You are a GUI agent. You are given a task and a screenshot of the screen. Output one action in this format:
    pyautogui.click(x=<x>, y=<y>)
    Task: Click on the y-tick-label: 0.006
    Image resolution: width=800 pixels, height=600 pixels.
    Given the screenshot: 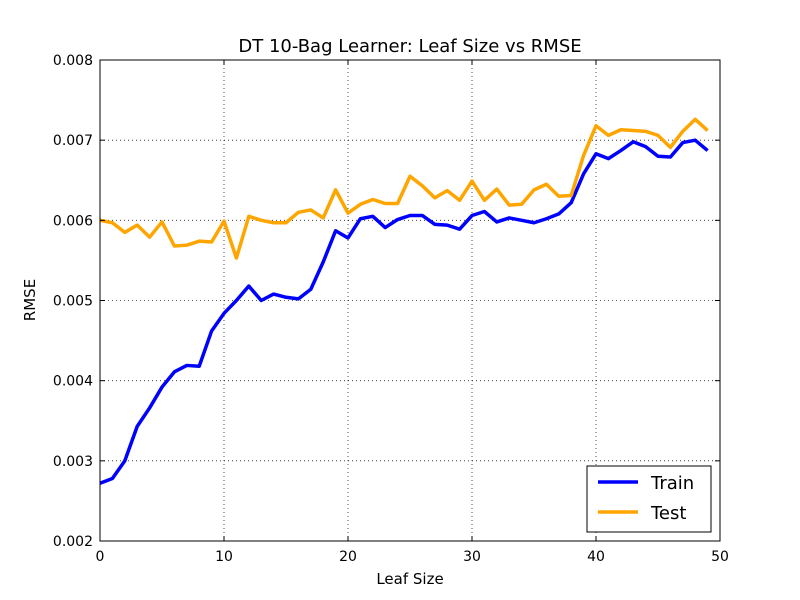 What is the action you would take?
    pyautogui.click(x=73, y=221)
    